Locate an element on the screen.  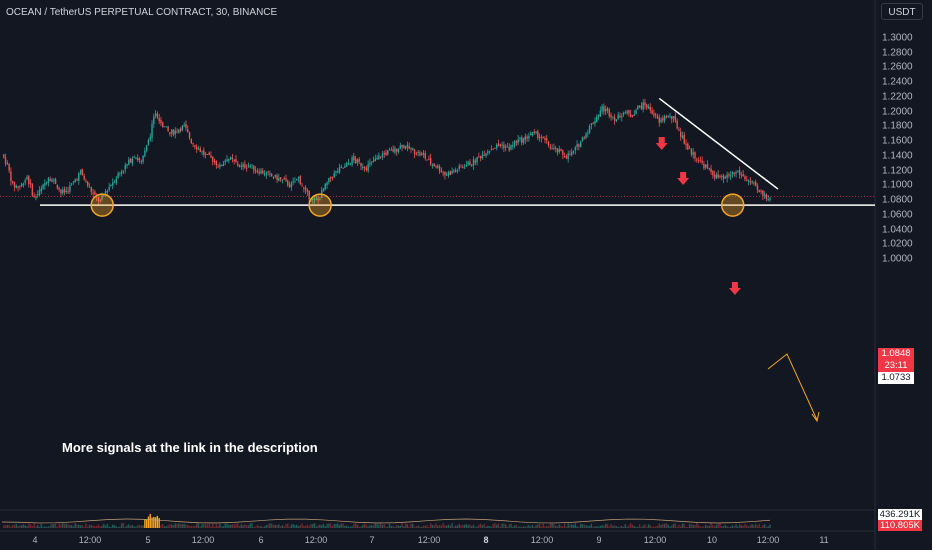
currency-selector: USDT is located at coordinates (902, 11).